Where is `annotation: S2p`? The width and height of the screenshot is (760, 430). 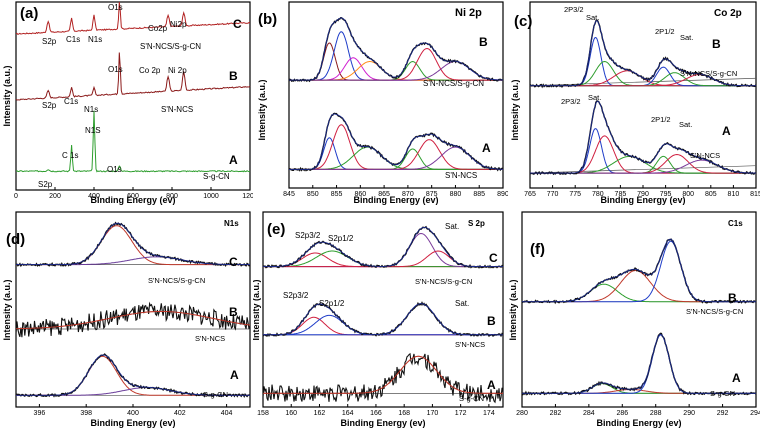
annotation: S2p is located at coordinates (49, 105).